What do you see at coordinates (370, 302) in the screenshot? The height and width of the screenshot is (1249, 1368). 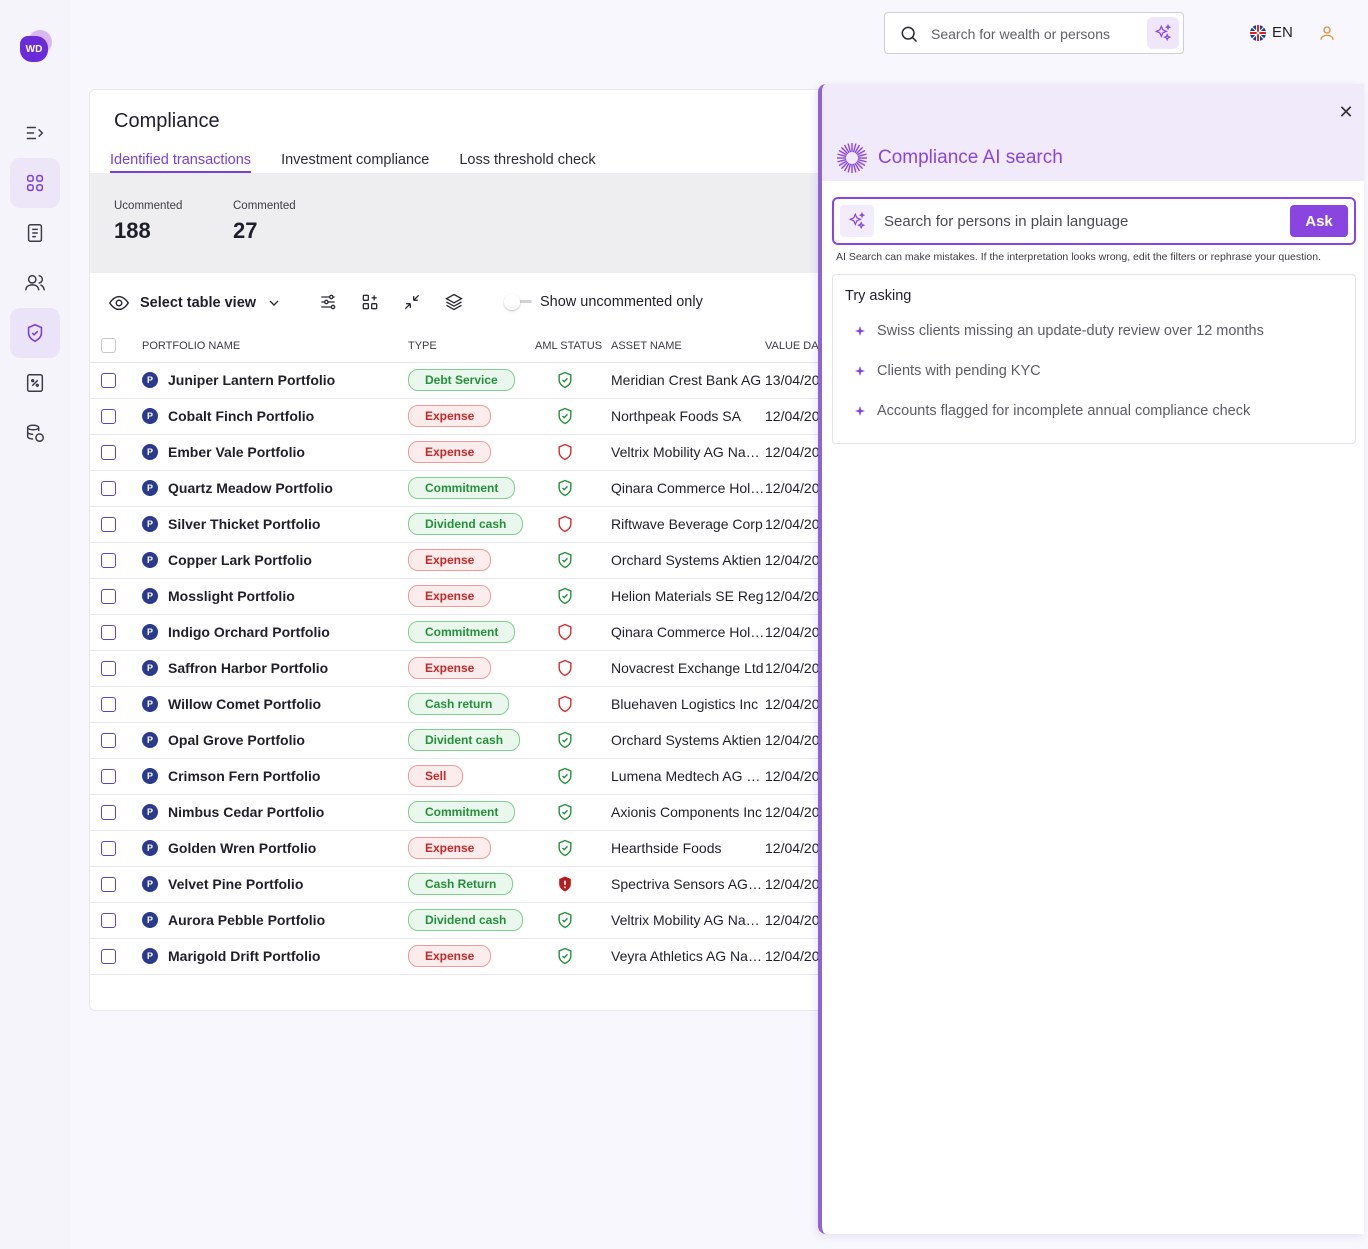 I see `add-widget-icon` at bounding box center [370, 302].